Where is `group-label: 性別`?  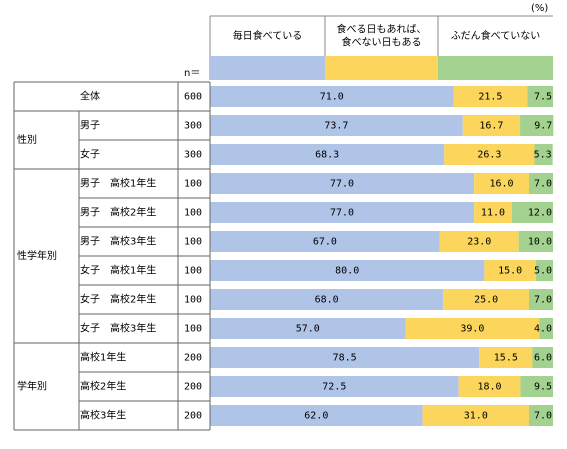 group-label: 性別 is located at coordinates (27, 139).